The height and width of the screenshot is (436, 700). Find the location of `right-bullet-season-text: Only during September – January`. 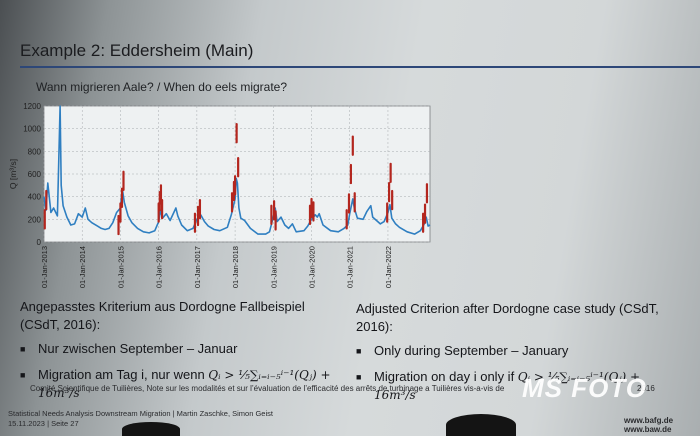

right-bullet-season-text: Only during September – January is located at coordinates (471, 350).